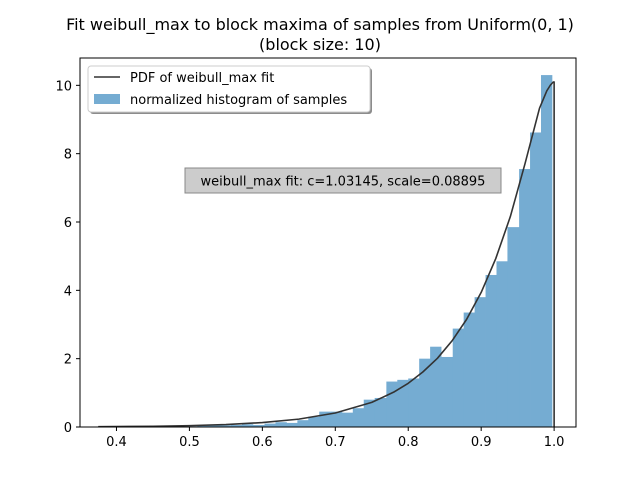  I want to click on x-tick-label: 0.4, so click(116, 442).